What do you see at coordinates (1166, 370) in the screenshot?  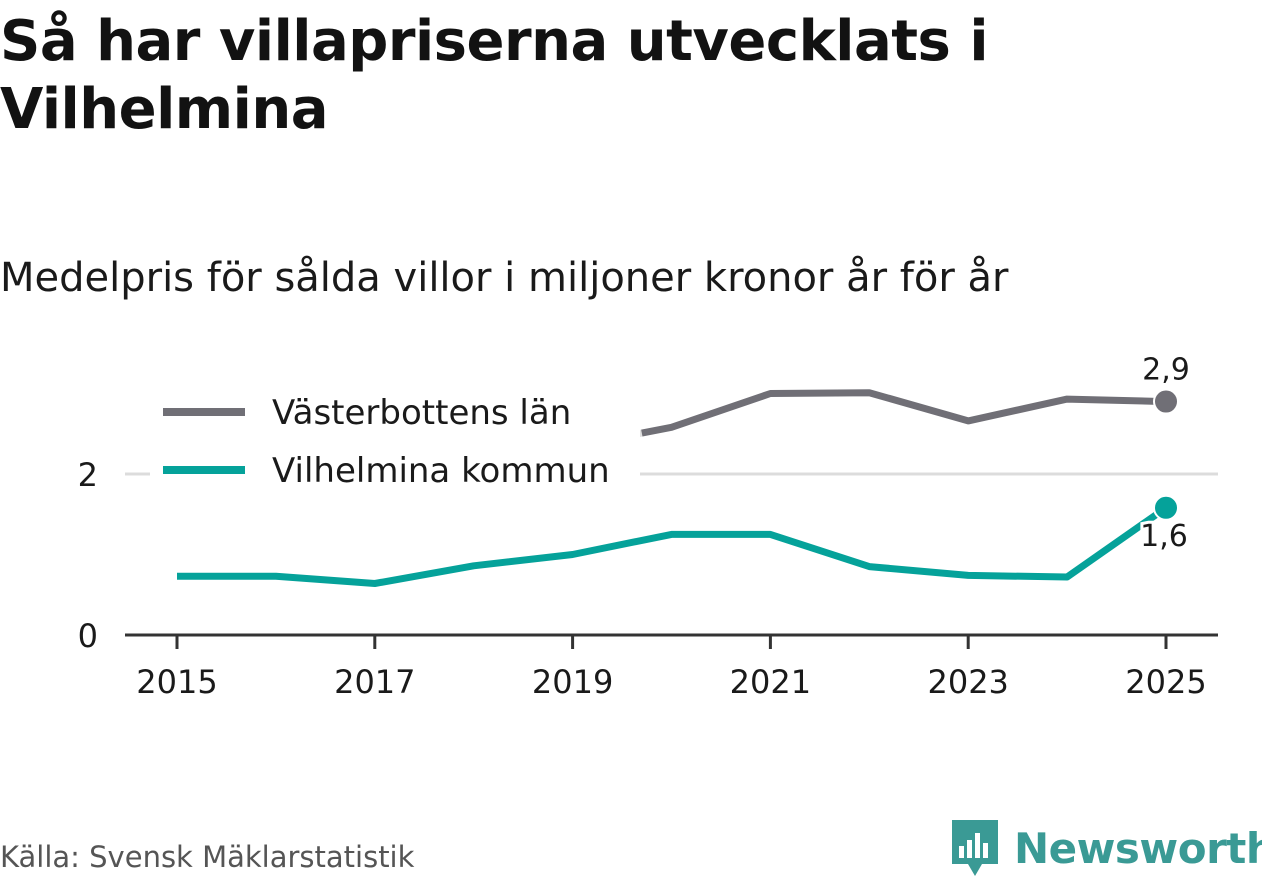 I see `data-label-vasterbotten: 2,9` at bounding box center [1166, 370].